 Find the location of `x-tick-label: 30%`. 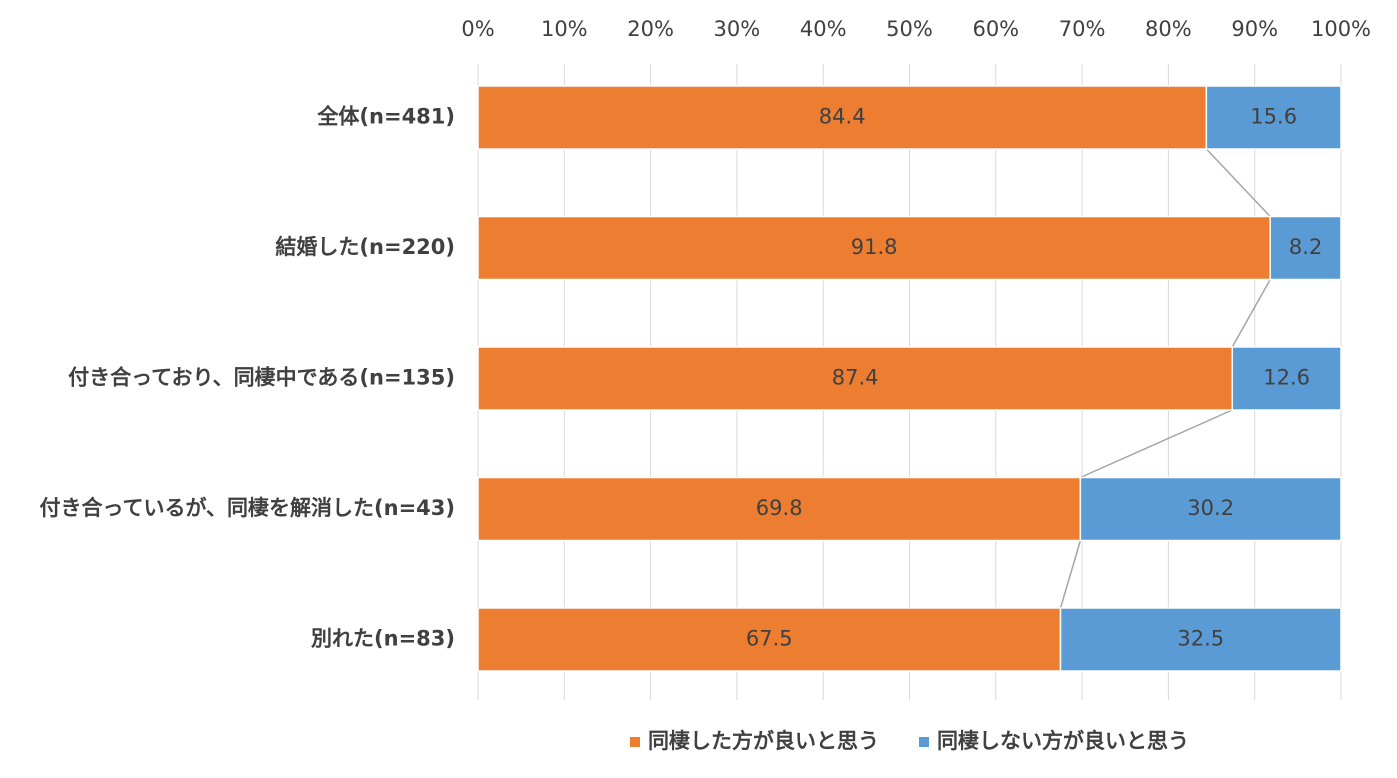

x-tick-label: 30% is located at coordinates (737, 29).